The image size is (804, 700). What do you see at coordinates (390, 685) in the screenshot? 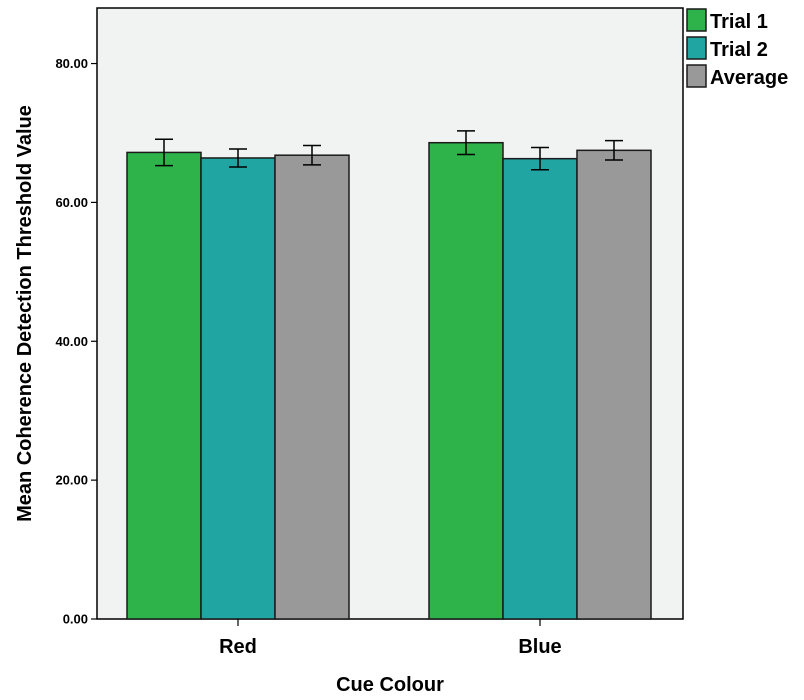
I see `x-axis-title: Cue Colour` at bounding box center [390, 685].